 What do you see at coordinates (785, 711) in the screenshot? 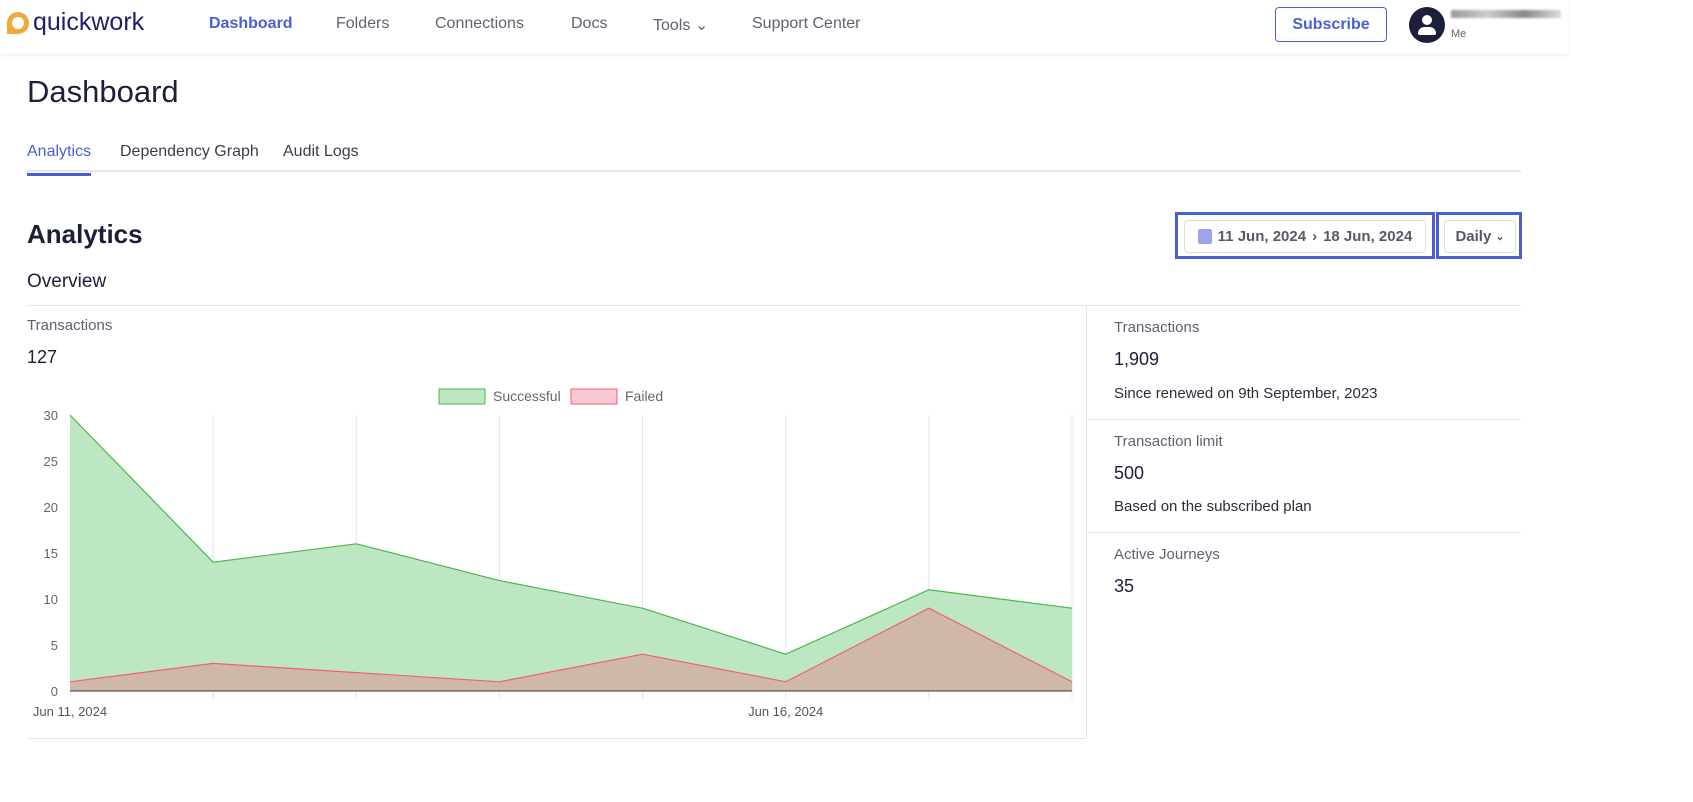
I see `x-tick-label: Jun 16, 2024` at bounding box center [785, 711].